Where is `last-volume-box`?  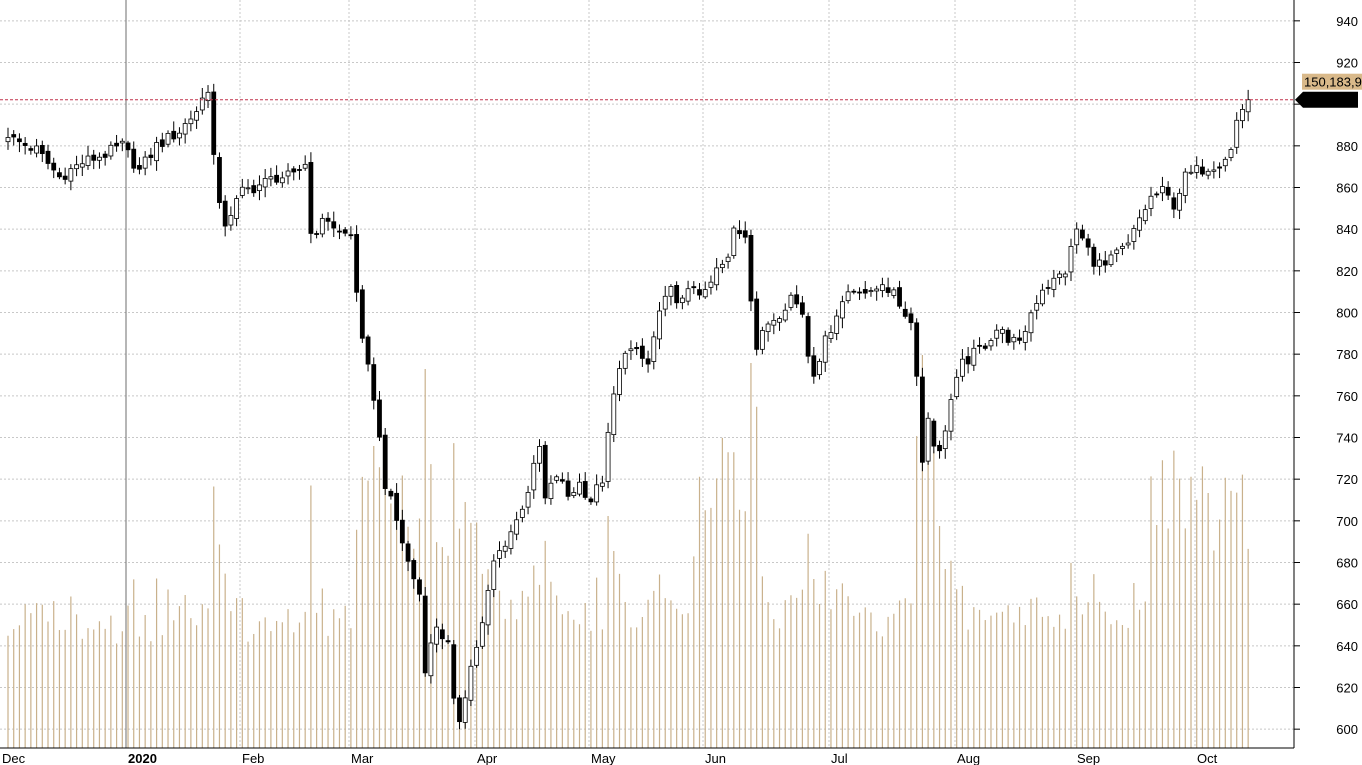 last-volume-box is located at coordinates (1332, 81).